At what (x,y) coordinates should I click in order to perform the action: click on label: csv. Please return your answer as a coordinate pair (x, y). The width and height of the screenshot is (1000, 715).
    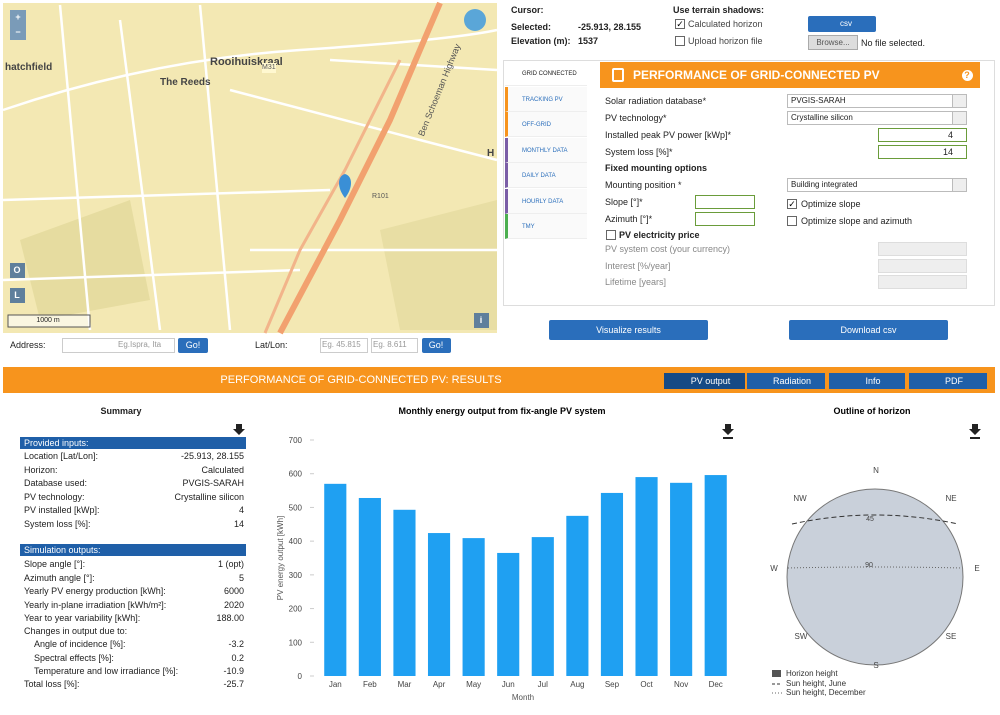
    Looking at the image, I should click on (846, 23).